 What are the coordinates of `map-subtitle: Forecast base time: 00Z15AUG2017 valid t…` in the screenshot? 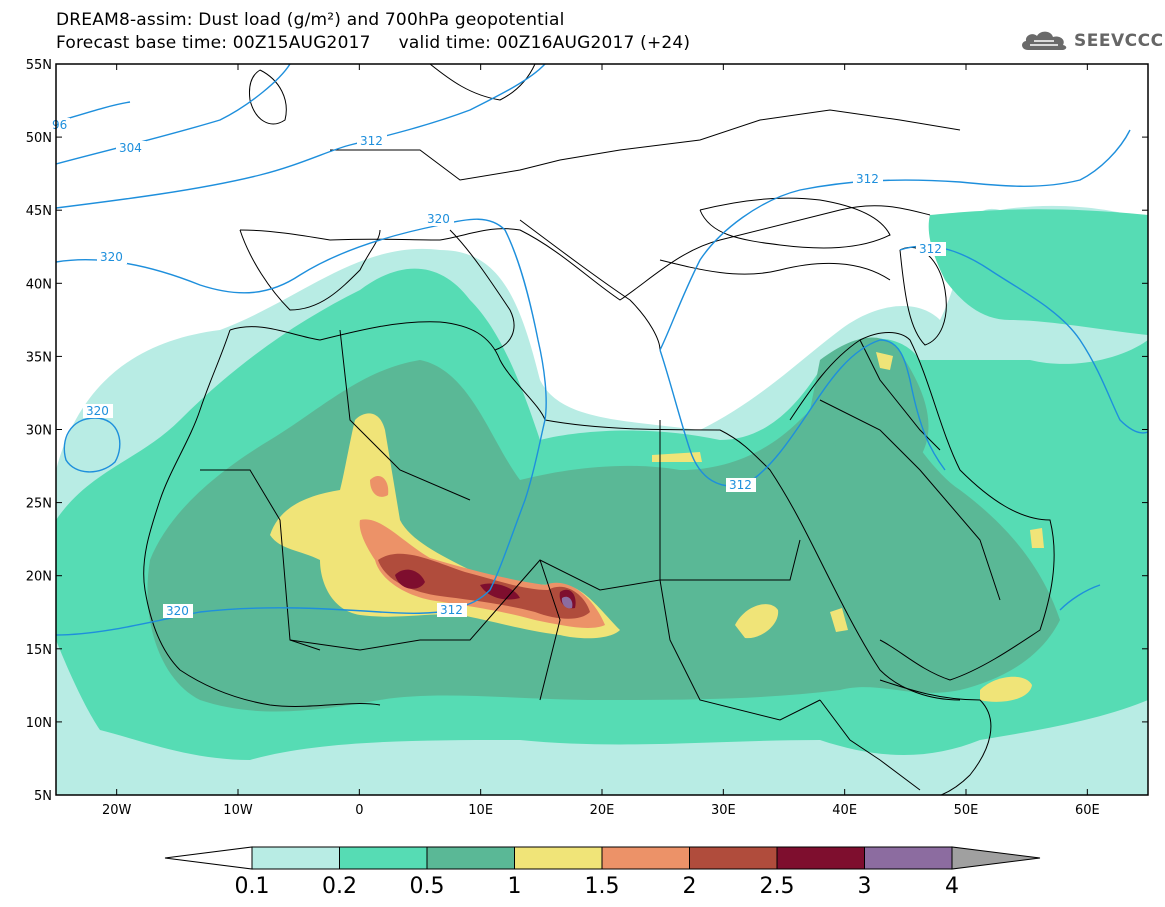 It's located at (373, 43).